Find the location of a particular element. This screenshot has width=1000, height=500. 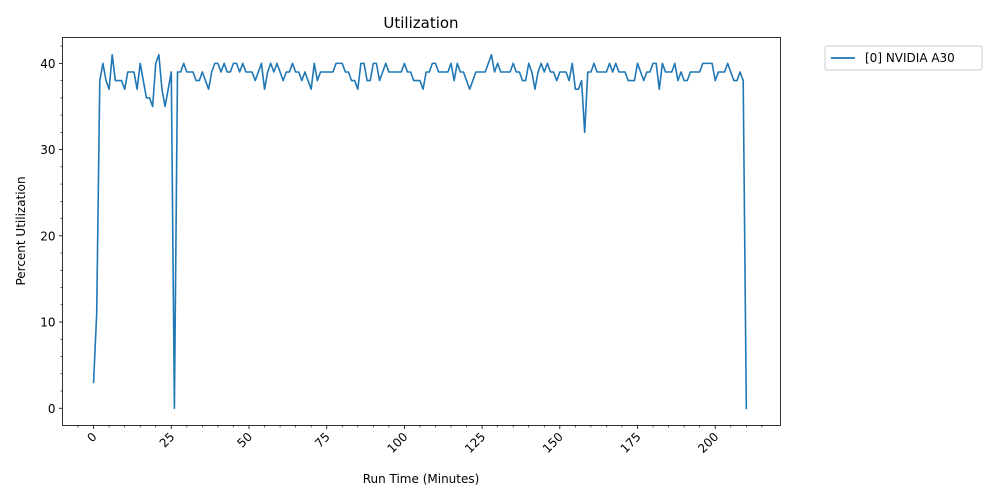

x-tick-label: 150 is located at coordinates (553, 443).